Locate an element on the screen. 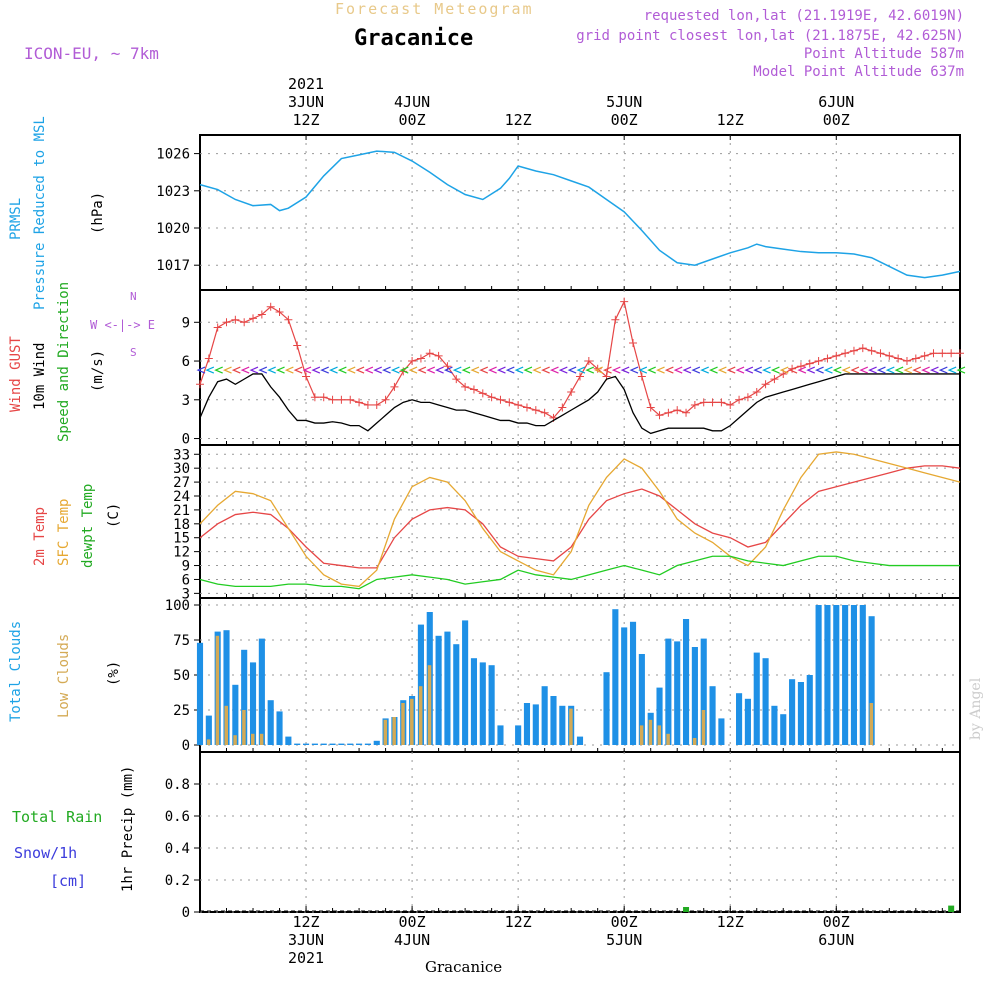 This screenshot has width=1000, height=1000. time-axis-label: 00Z is located at coordinates (412, 922).